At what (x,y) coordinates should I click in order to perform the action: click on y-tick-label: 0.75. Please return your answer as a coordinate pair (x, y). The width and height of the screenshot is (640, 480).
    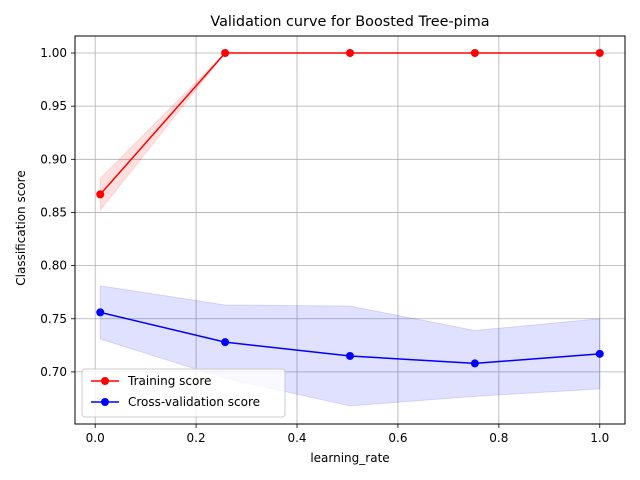
    Looking at the image, I should click on (53, 319).